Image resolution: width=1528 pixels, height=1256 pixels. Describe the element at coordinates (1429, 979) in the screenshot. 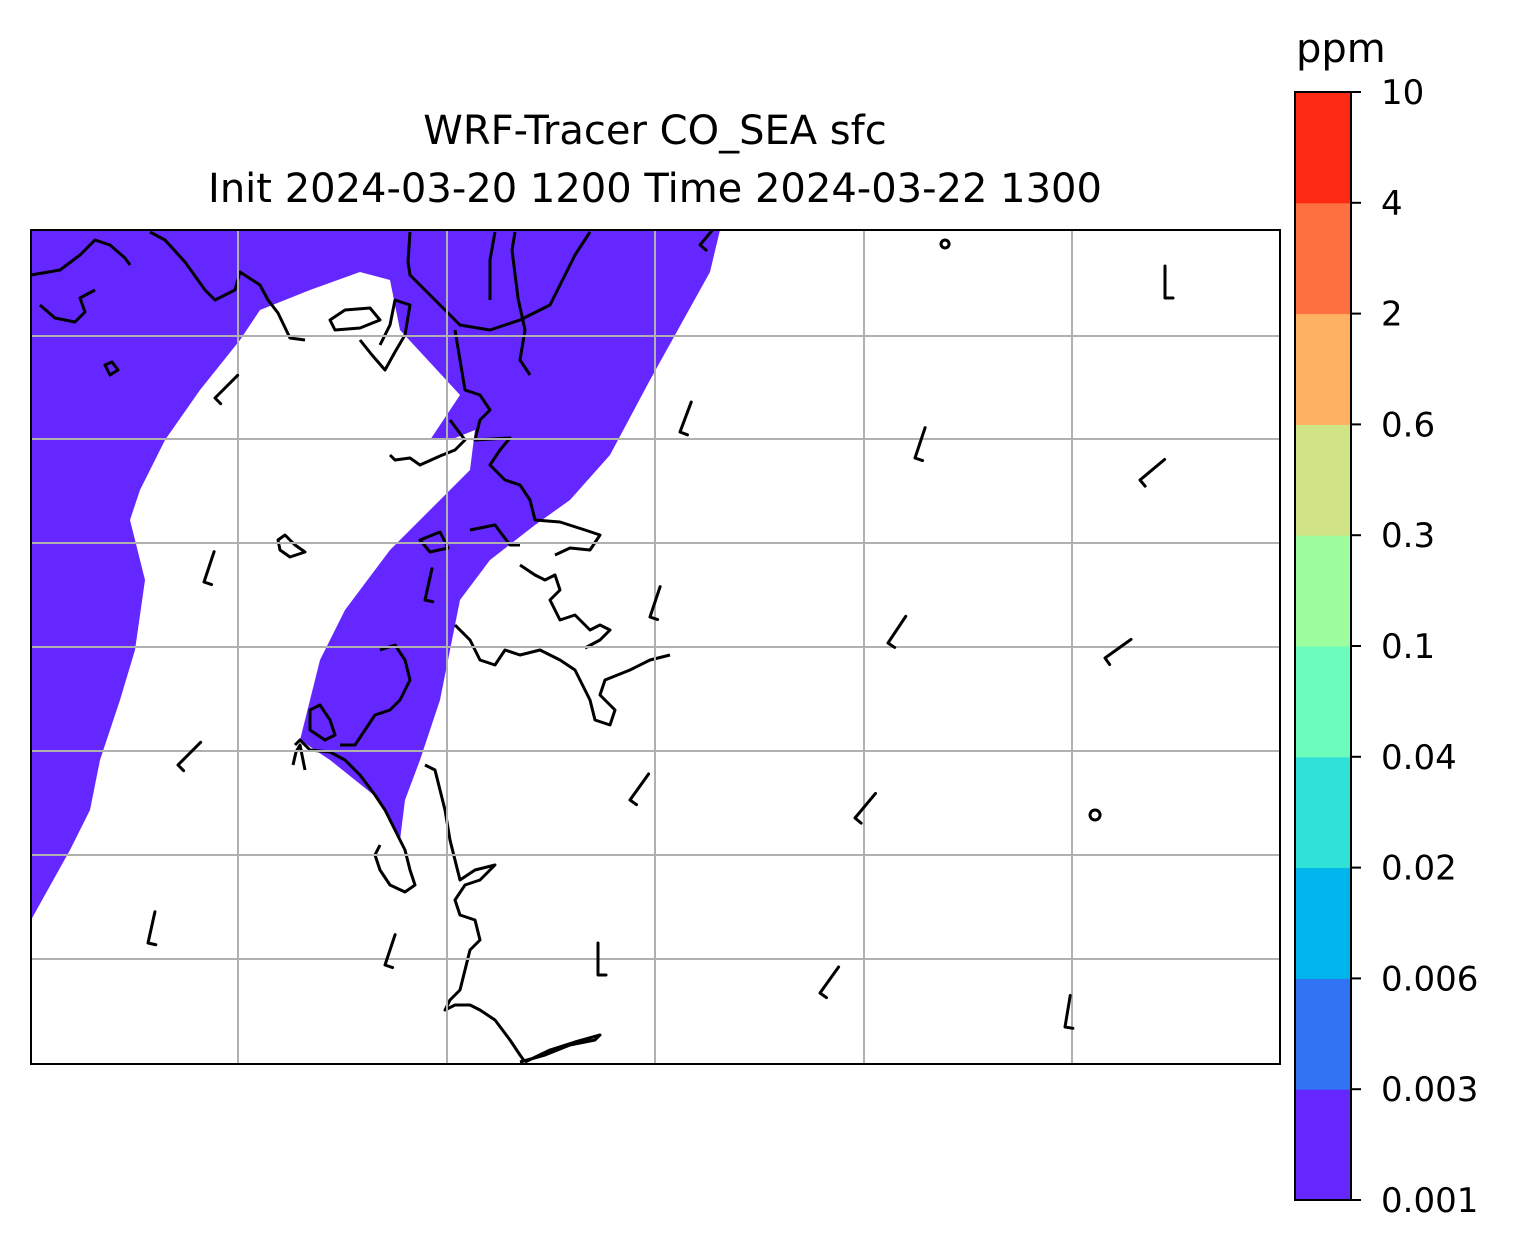

I see `colorbar-tick-label: 0.006` at that location.